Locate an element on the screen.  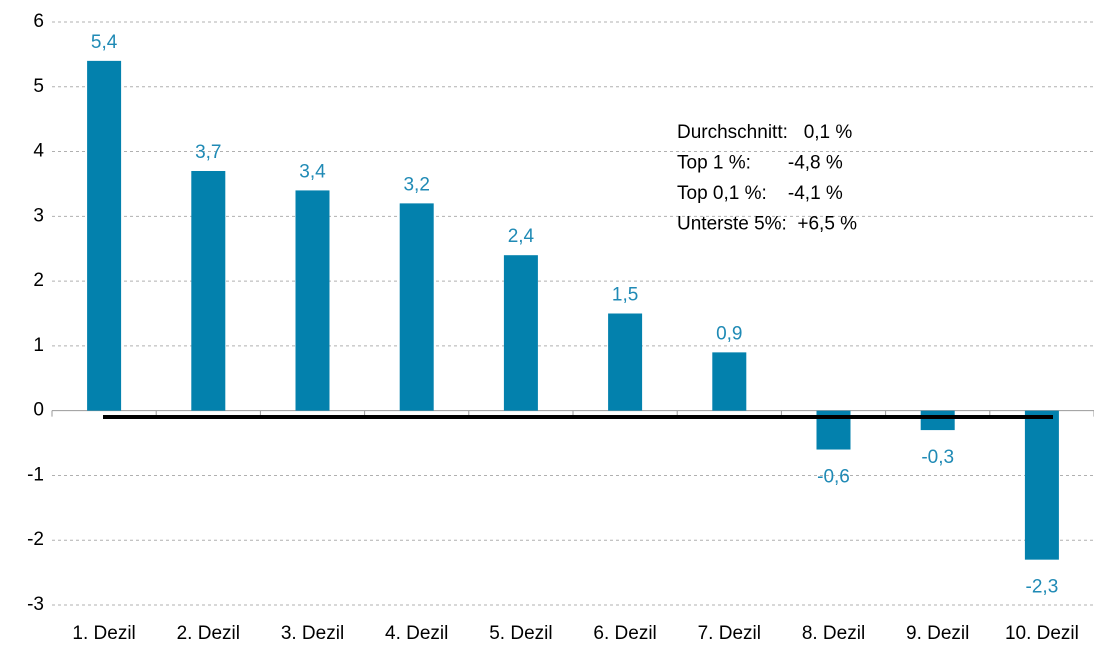
value-label: 3,2 is located at coordinates (416, 184).